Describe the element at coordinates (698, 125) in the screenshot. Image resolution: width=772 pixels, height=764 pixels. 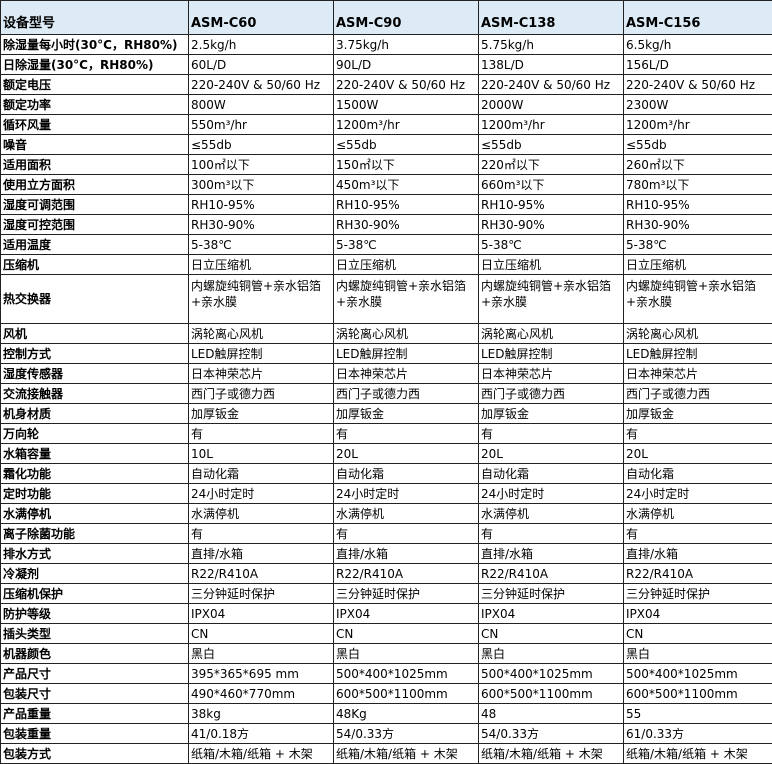
I see `spec-value-cell: 1200m³/hr` at that location.